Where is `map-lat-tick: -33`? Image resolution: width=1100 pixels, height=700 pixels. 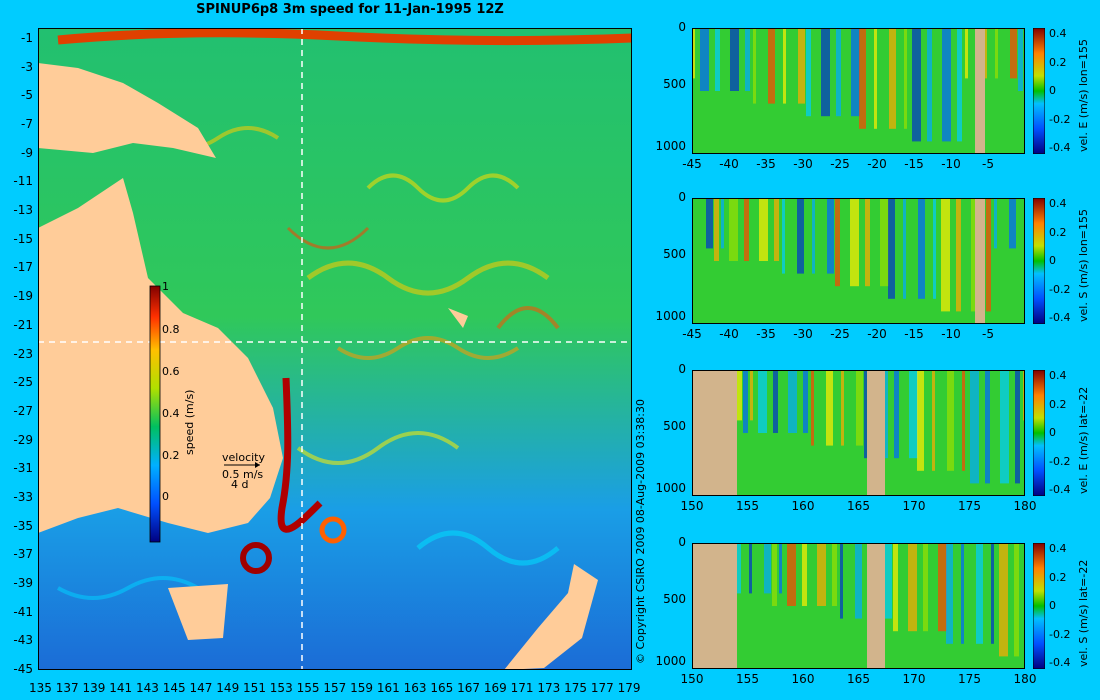 map-lat-tick: -33 is located at coordinates (23, 496).